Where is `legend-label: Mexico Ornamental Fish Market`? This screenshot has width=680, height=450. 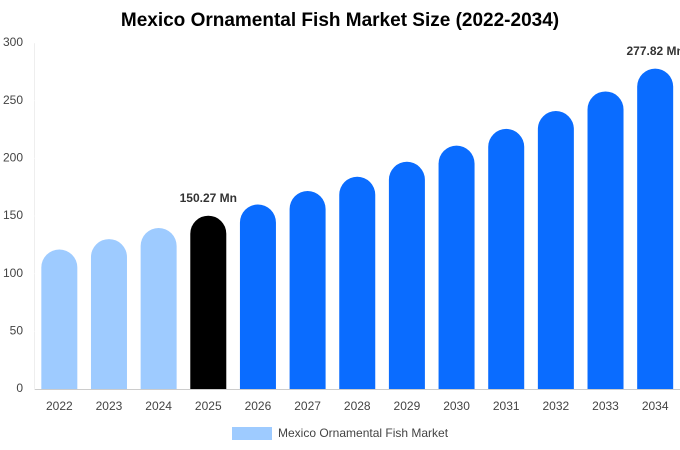 legend-label: Mexico Ornamental Fish Market is located at coordinates (363, 433).